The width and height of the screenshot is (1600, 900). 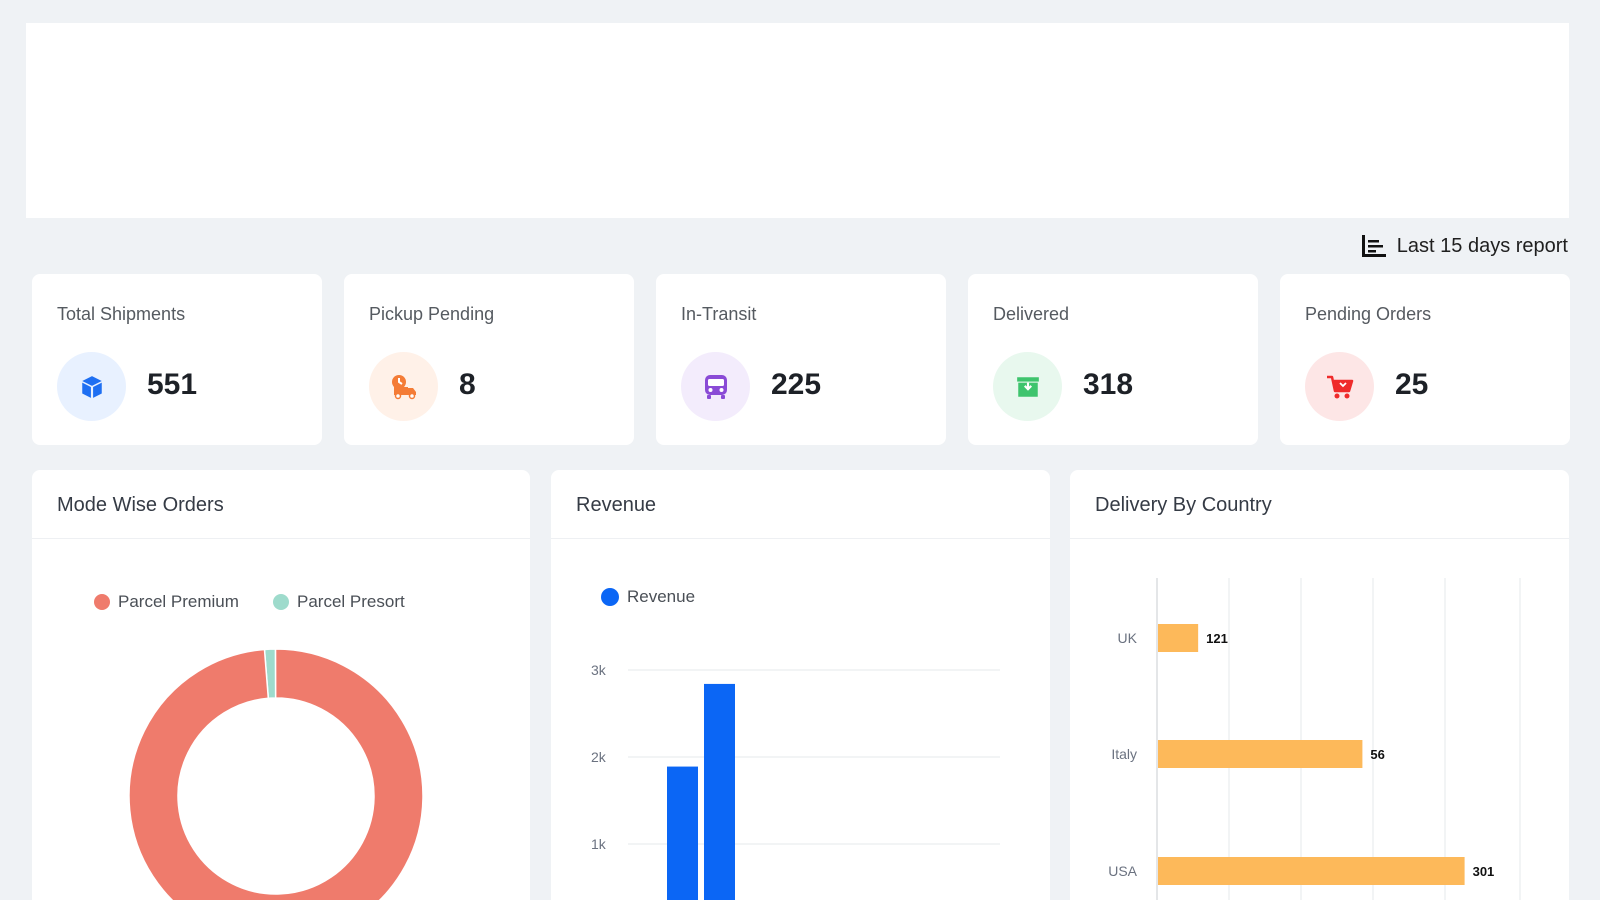 I want to click on revenue-chart: 1k 2k 3k, so click(x=795, y=781).